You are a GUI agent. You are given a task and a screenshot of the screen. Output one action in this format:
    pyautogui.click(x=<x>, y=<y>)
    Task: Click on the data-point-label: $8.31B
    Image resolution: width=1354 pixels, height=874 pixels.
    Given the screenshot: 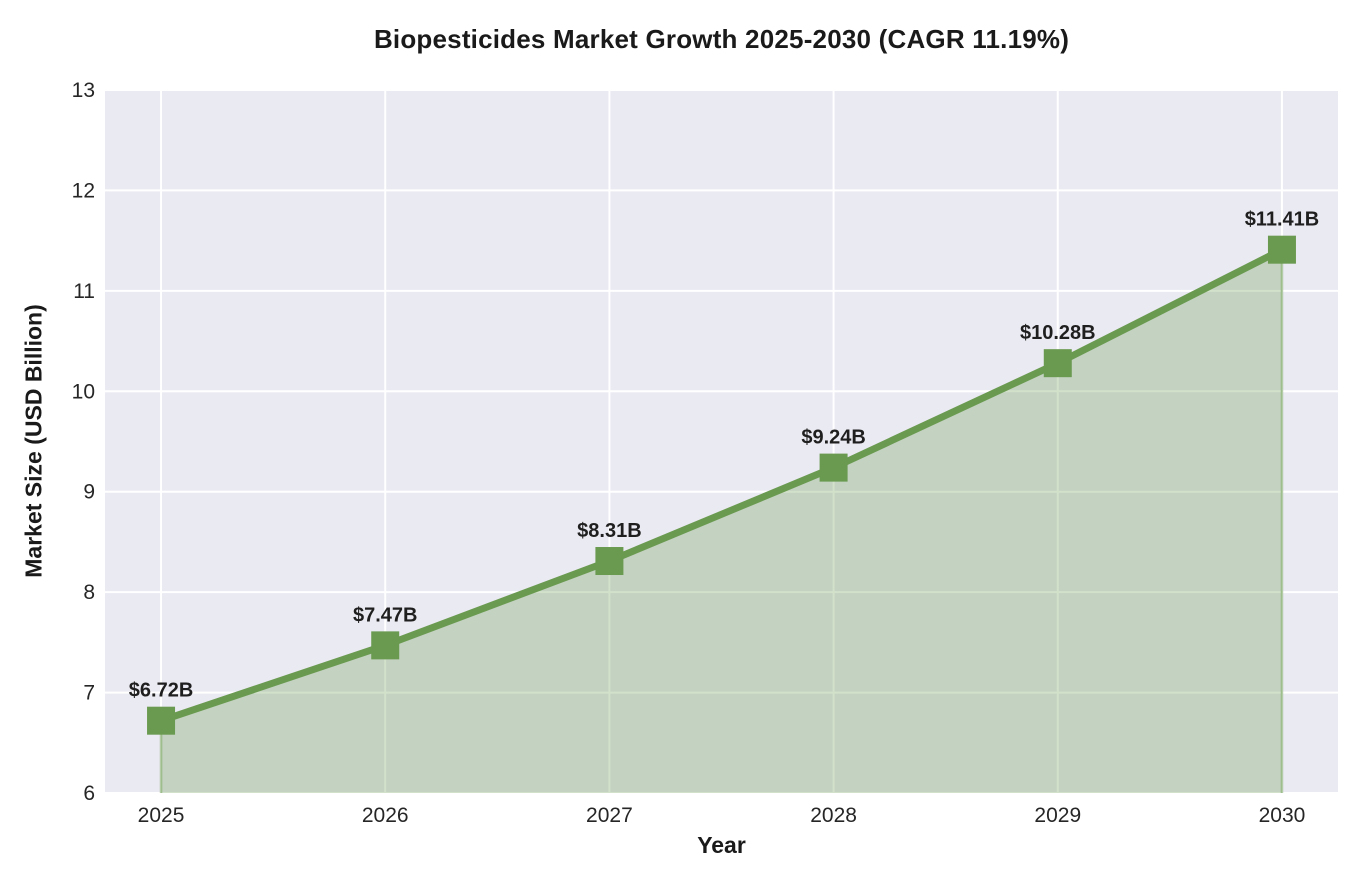 What is the action you would take?
    pyautogui.click(x=609, y=531)
    